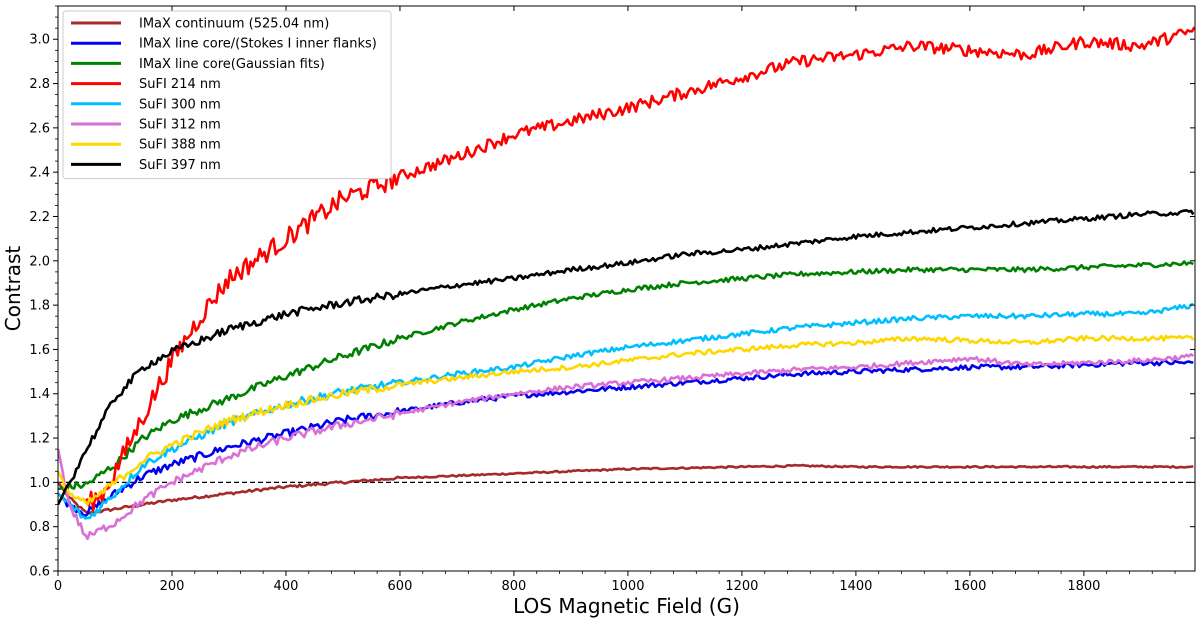 The height and width of the screenshot is (624, 1200). Describe the element at coordinates (741, 586) in the screenshot. I see `x-tick-label: 1200` at that location.